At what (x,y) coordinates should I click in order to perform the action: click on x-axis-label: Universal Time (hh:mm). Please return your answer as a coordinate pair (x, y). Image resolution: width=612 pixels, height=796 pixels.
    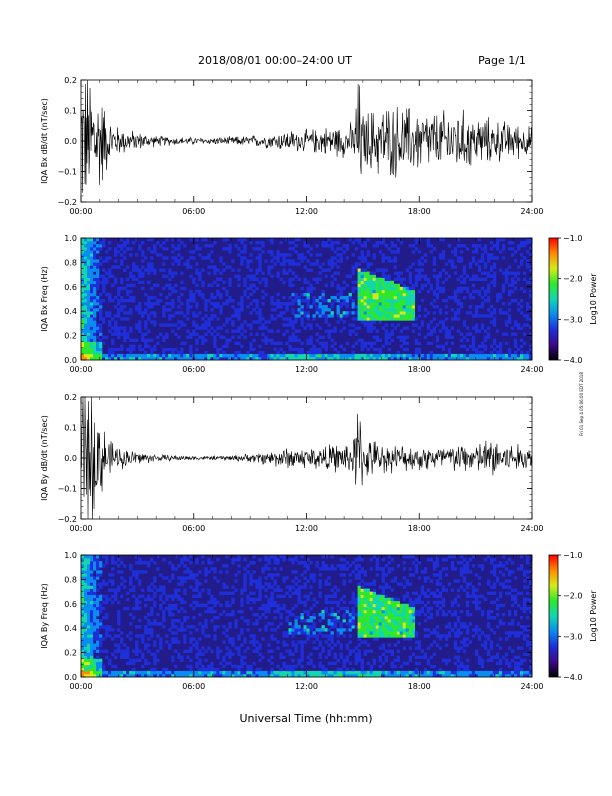
    Looking at the image, I should click on (306, 718).